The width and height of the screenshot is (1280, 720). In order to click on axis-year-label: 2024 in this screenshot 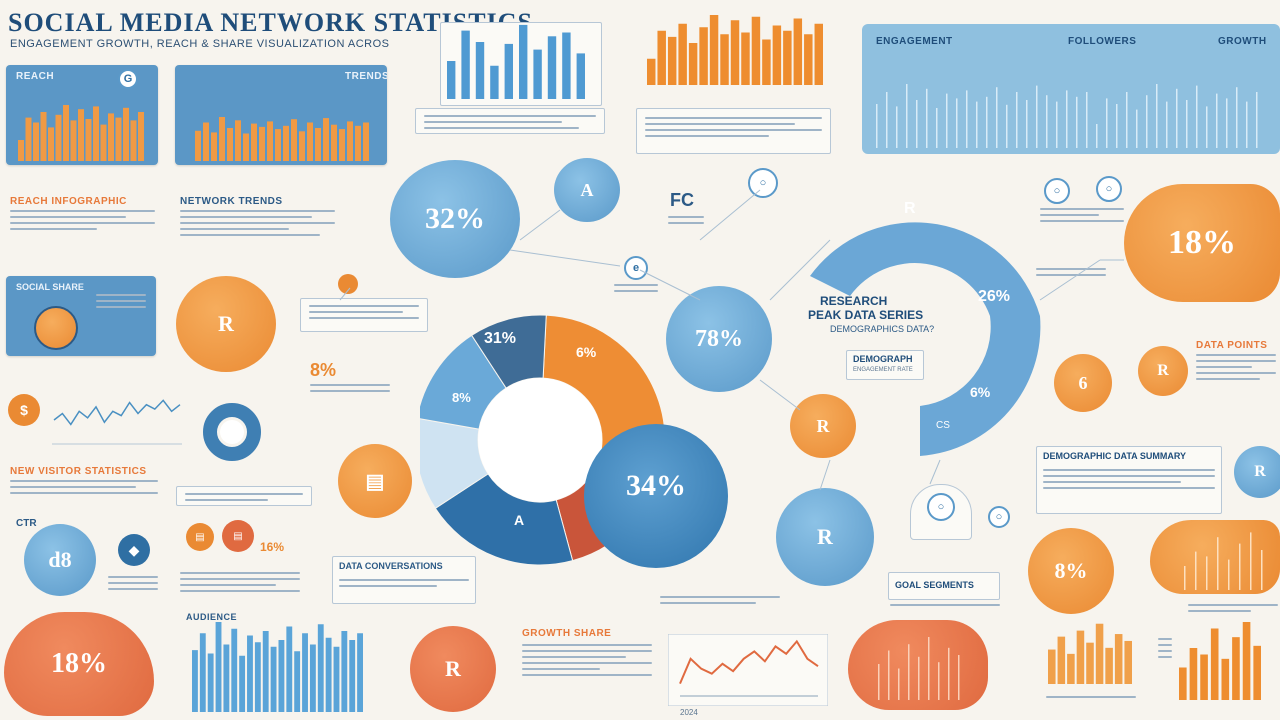, I will do `click(689, 712)`.